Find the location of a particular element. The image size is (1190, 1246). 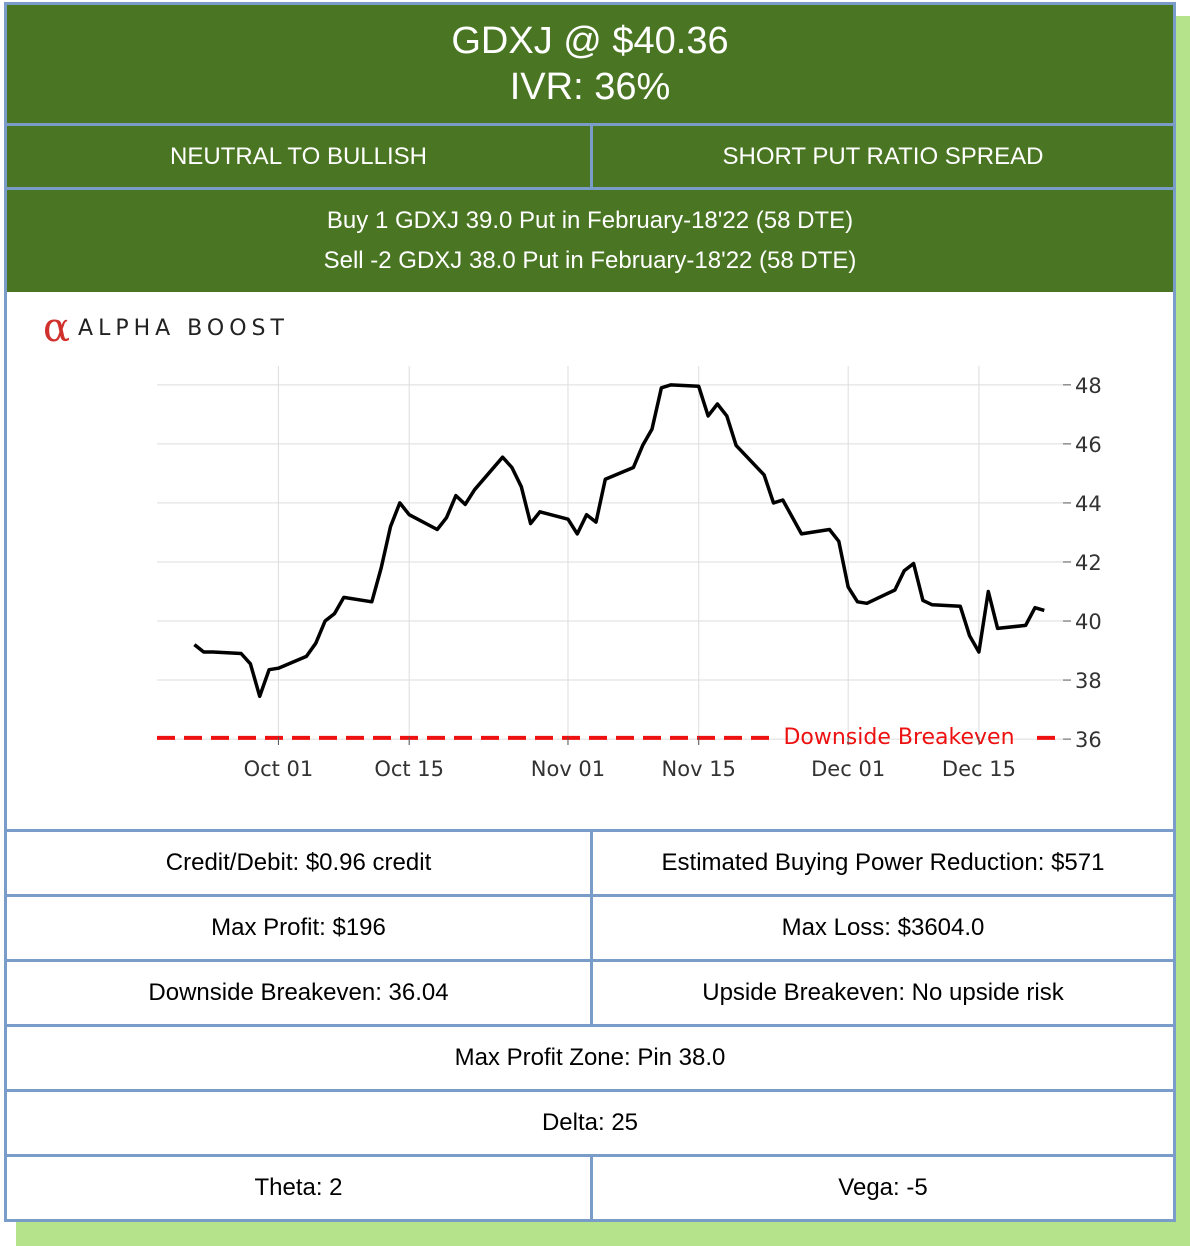

theta-value: Theta: 2 is located at coordinates (298, 1187).